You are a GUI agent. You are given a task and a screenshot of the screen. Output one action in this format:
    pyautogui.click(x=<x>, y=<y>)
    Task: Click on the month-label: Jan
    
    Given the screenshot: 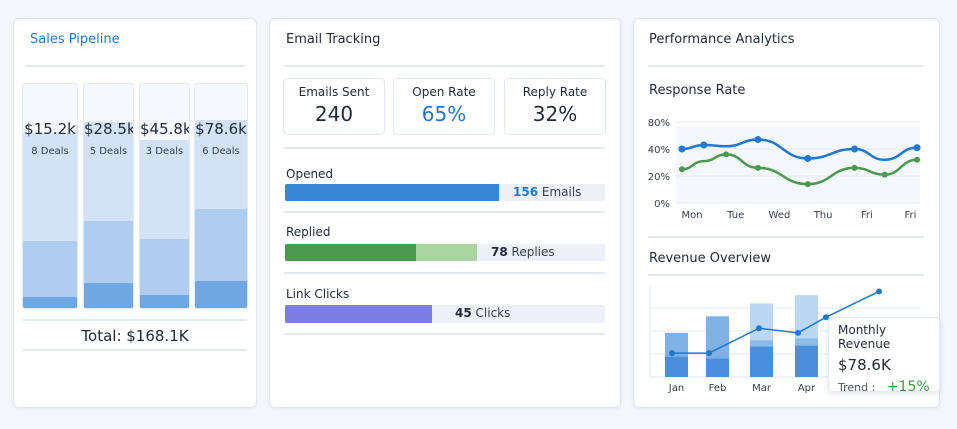 What is the action you would take?
    pyautogui.click(x=676, y=388)
    